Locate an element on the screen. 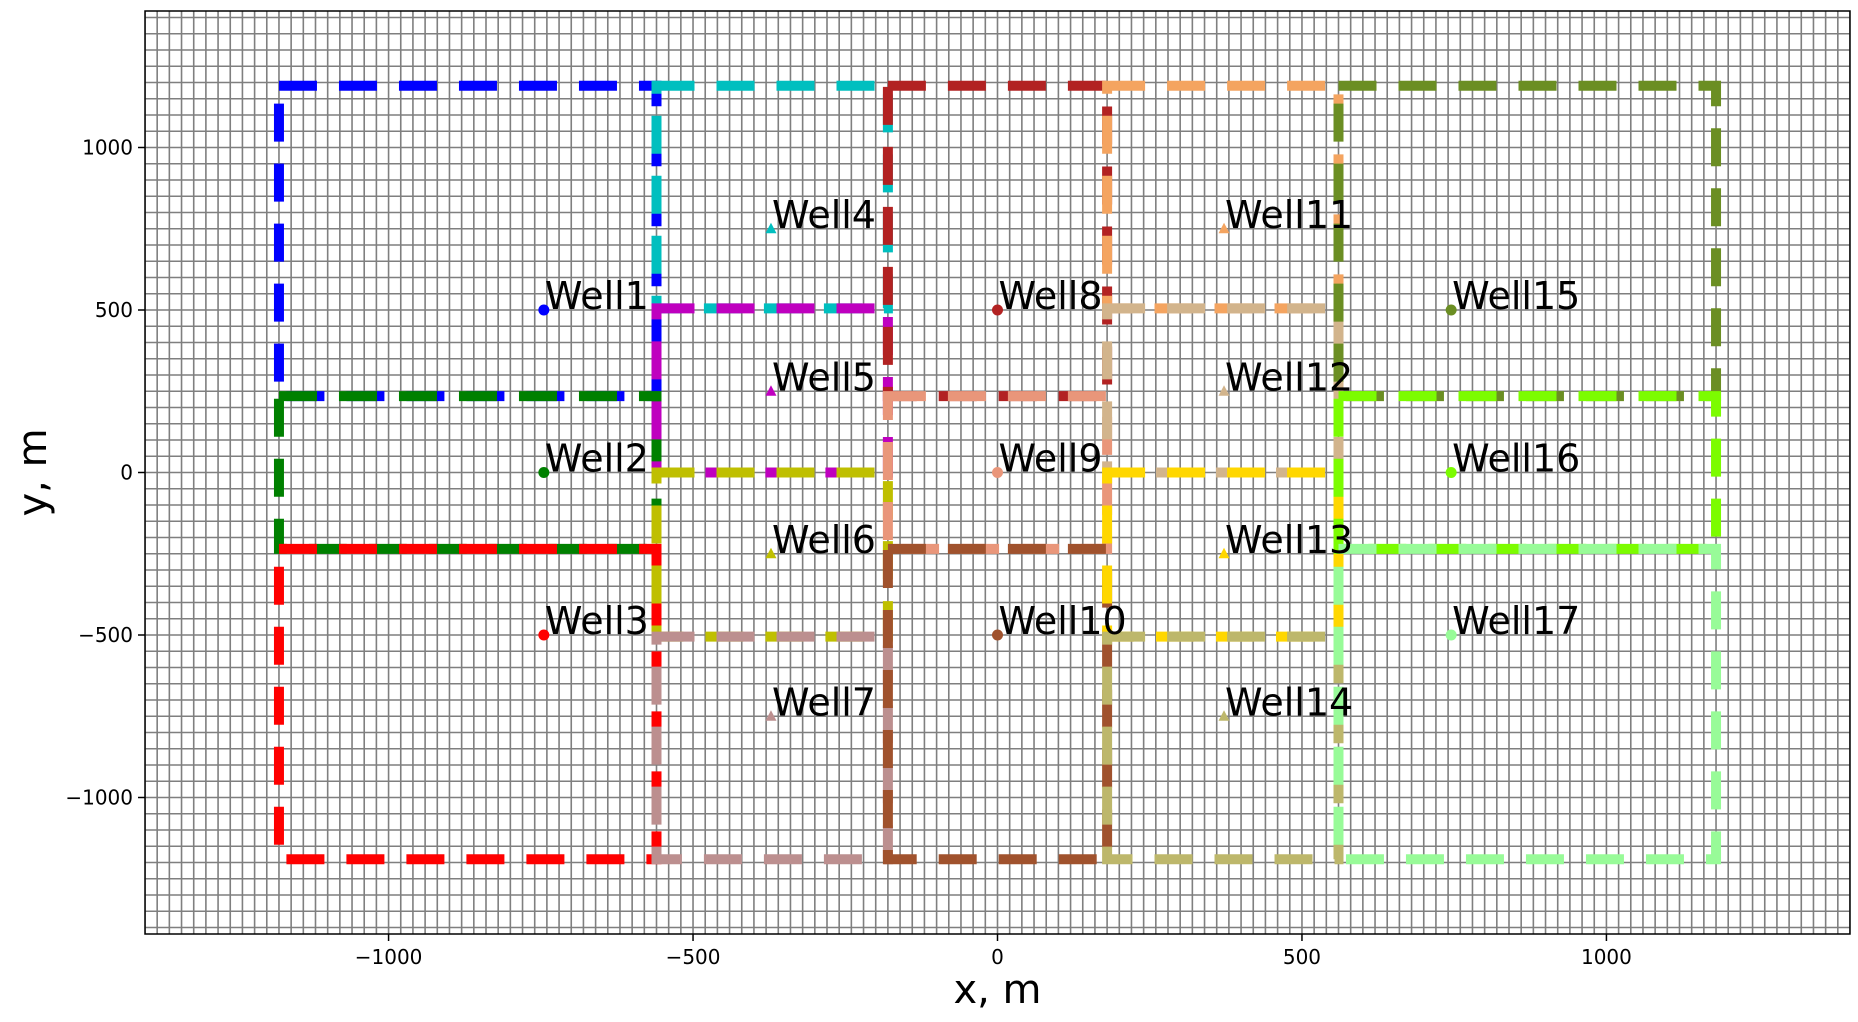 Image resolution: width=1858 pixels, height=1022 pixels. y-tick-label: −1000 is located at coordinates (99, 798).